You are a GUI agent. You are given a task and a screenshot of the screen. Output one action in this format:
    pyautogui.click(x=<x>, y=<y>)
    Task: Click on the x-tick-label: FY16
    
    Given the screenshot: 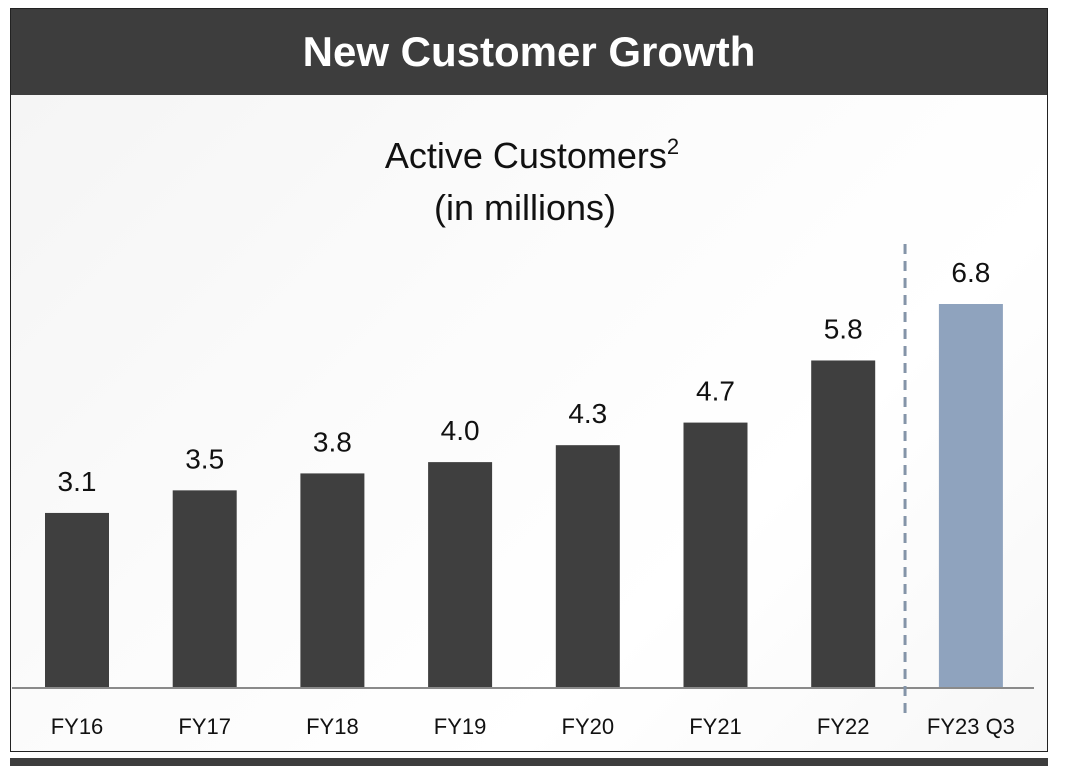 What is the action you would take?
    pyautogui.click(x=77, y=726)
    